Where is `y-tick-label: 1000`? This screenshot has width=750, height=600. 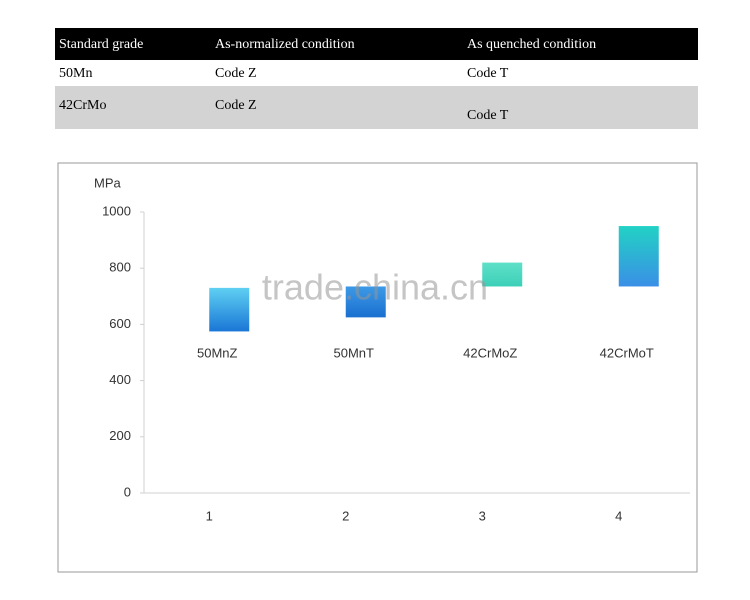
y-tick-label: 1000 is located at coordinates (116, 210).